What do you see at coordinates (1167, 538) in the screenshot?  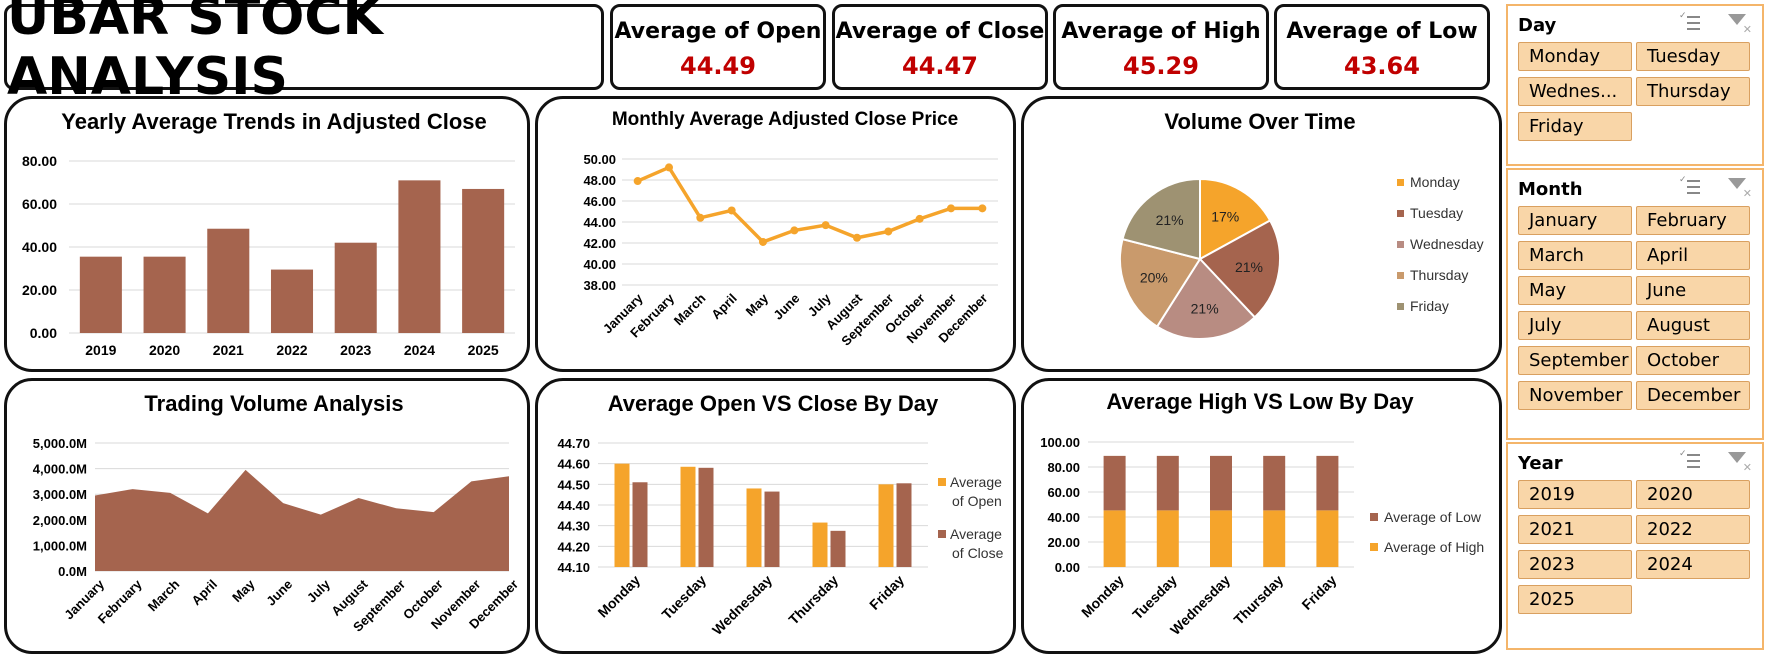 I see `bar-average-of-high-tuesday` at bounding box center [1167, 538].